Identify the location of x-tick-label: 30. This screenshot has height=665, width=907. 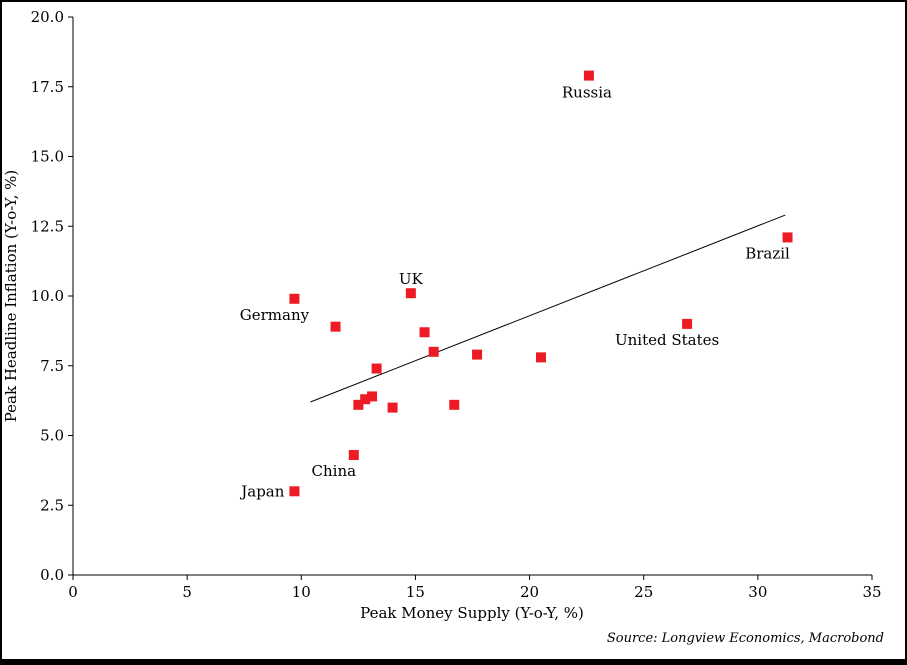
(757, 592).